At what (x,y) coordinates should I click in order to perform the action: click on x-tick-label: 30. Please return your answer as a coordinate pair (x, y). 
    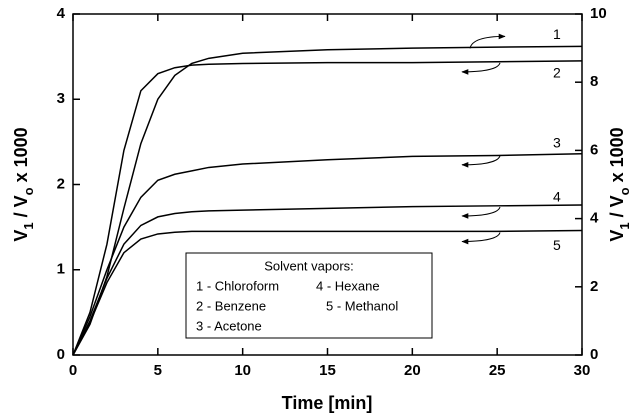
    Looking at the image, I should click on (582, 370).